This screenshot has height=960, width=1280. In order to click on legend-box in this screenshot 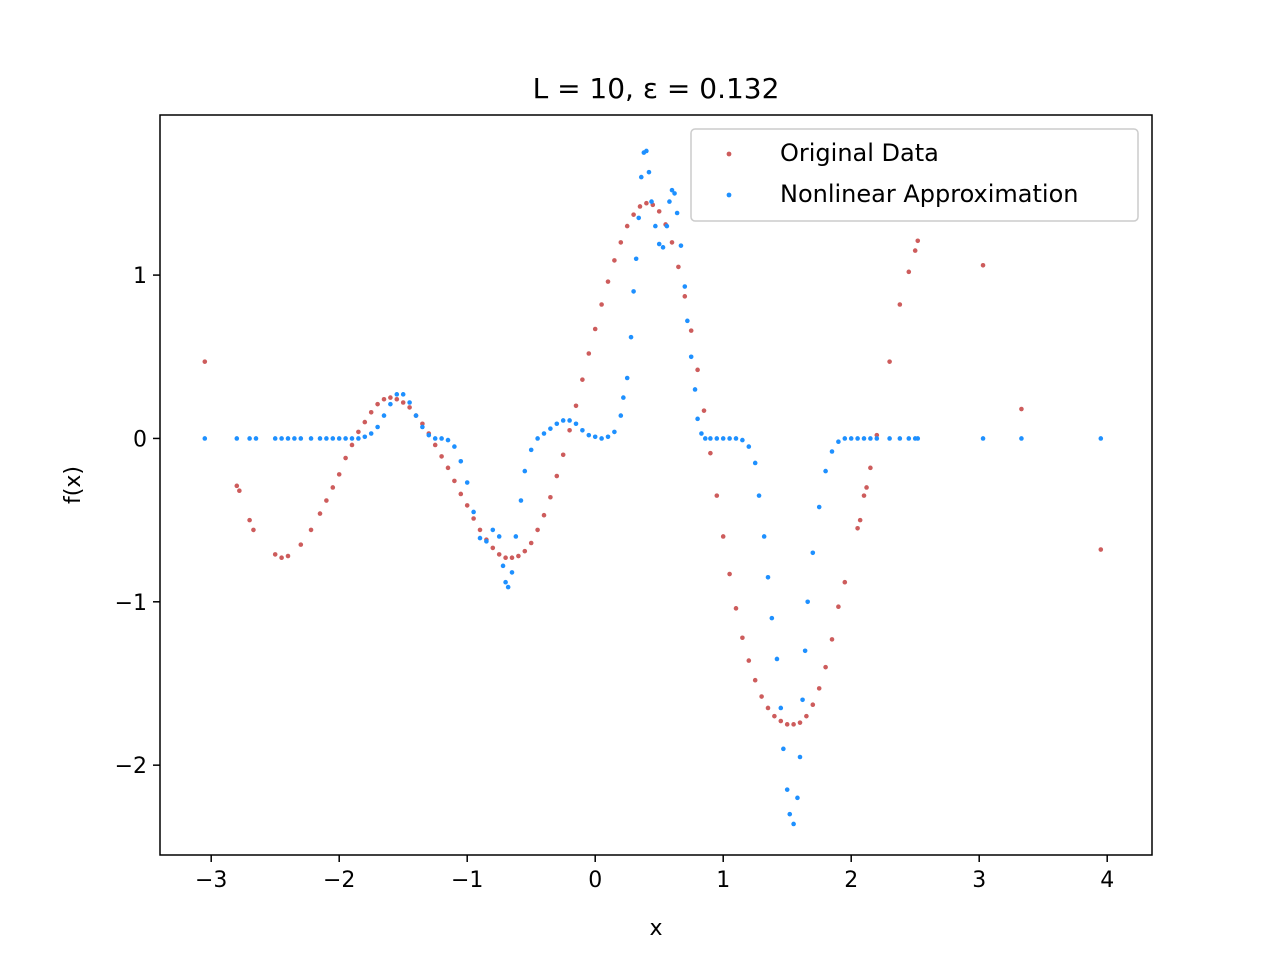, I will do `click(914, 175)`.